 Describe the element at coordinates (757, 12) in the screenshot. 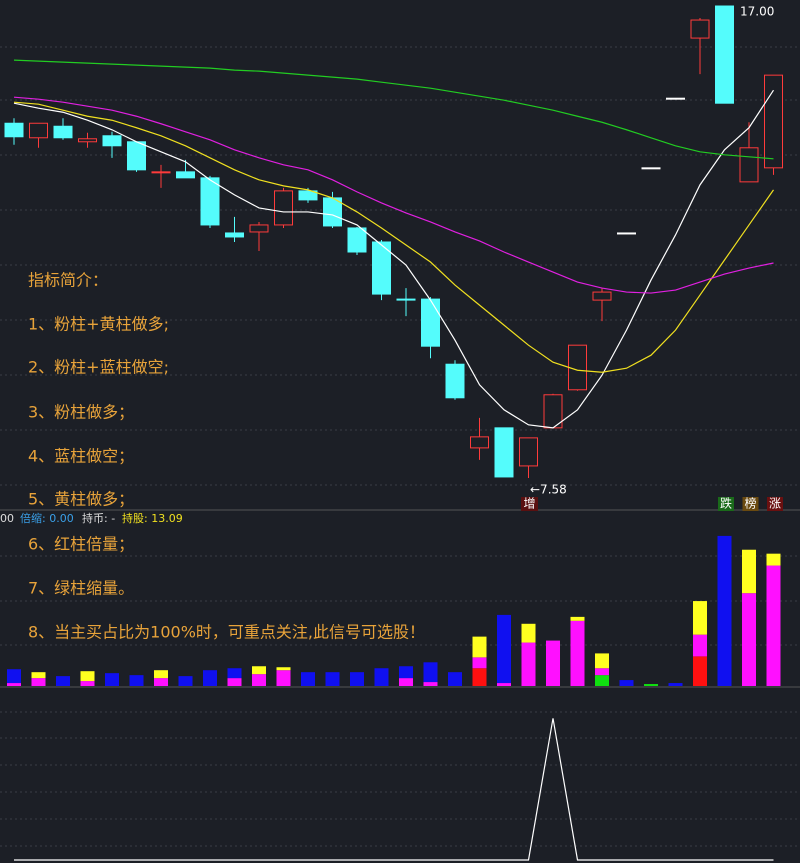

I see `high-label: 17.00` at that location.